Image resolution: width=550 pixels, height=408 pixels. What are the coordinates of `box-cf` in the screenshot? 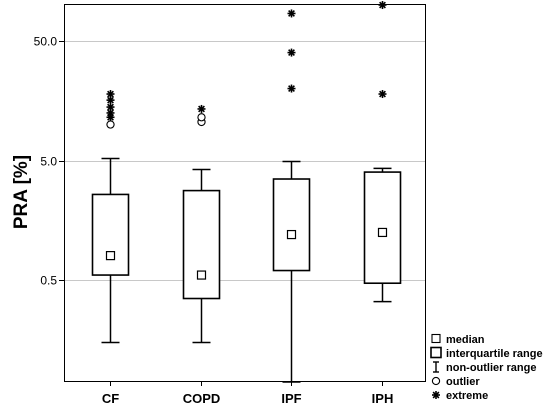 It's located at (110, 217).